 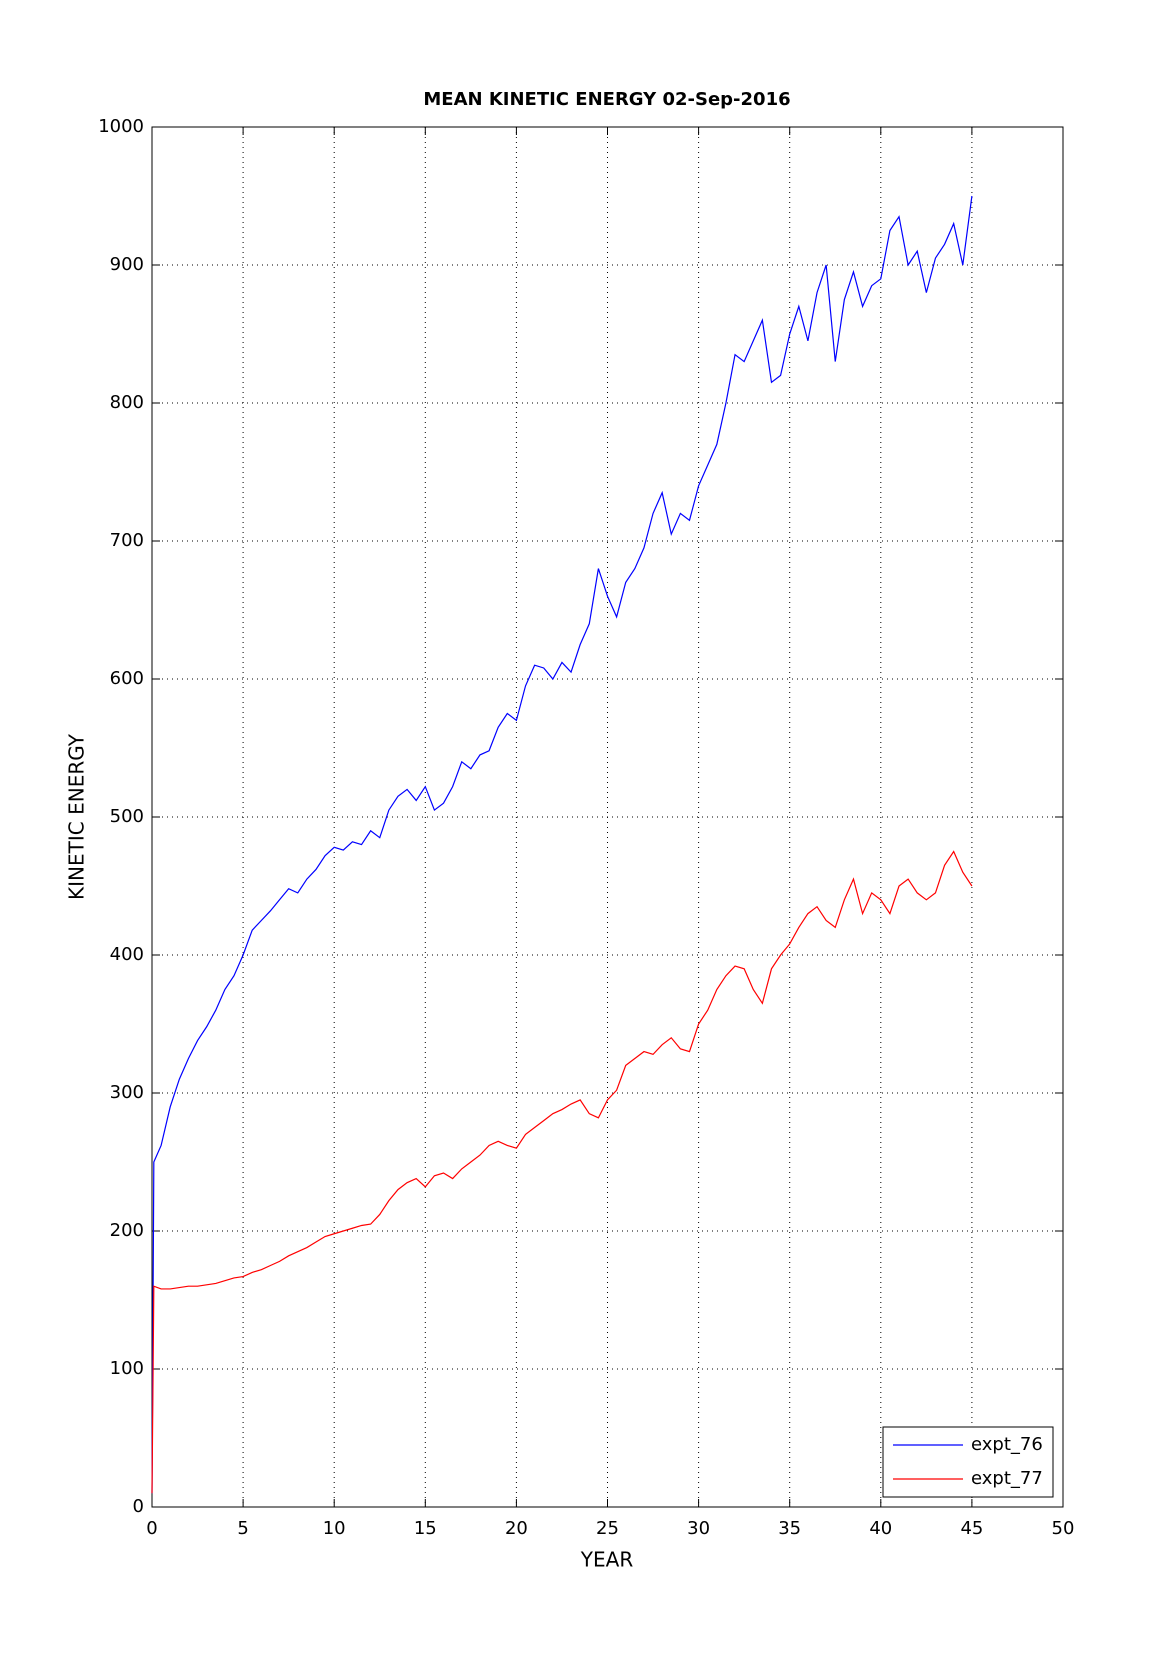 I want to click on legend-box, so click(x=968, y=1462).